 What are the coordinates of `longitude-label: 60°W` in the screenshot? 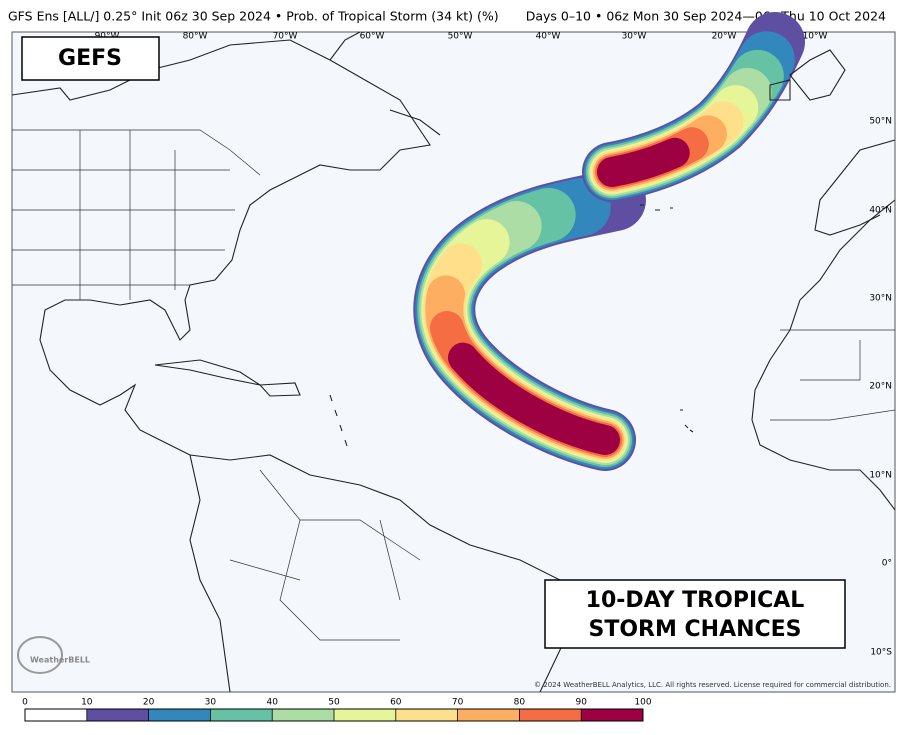 It's located at (372, 37).